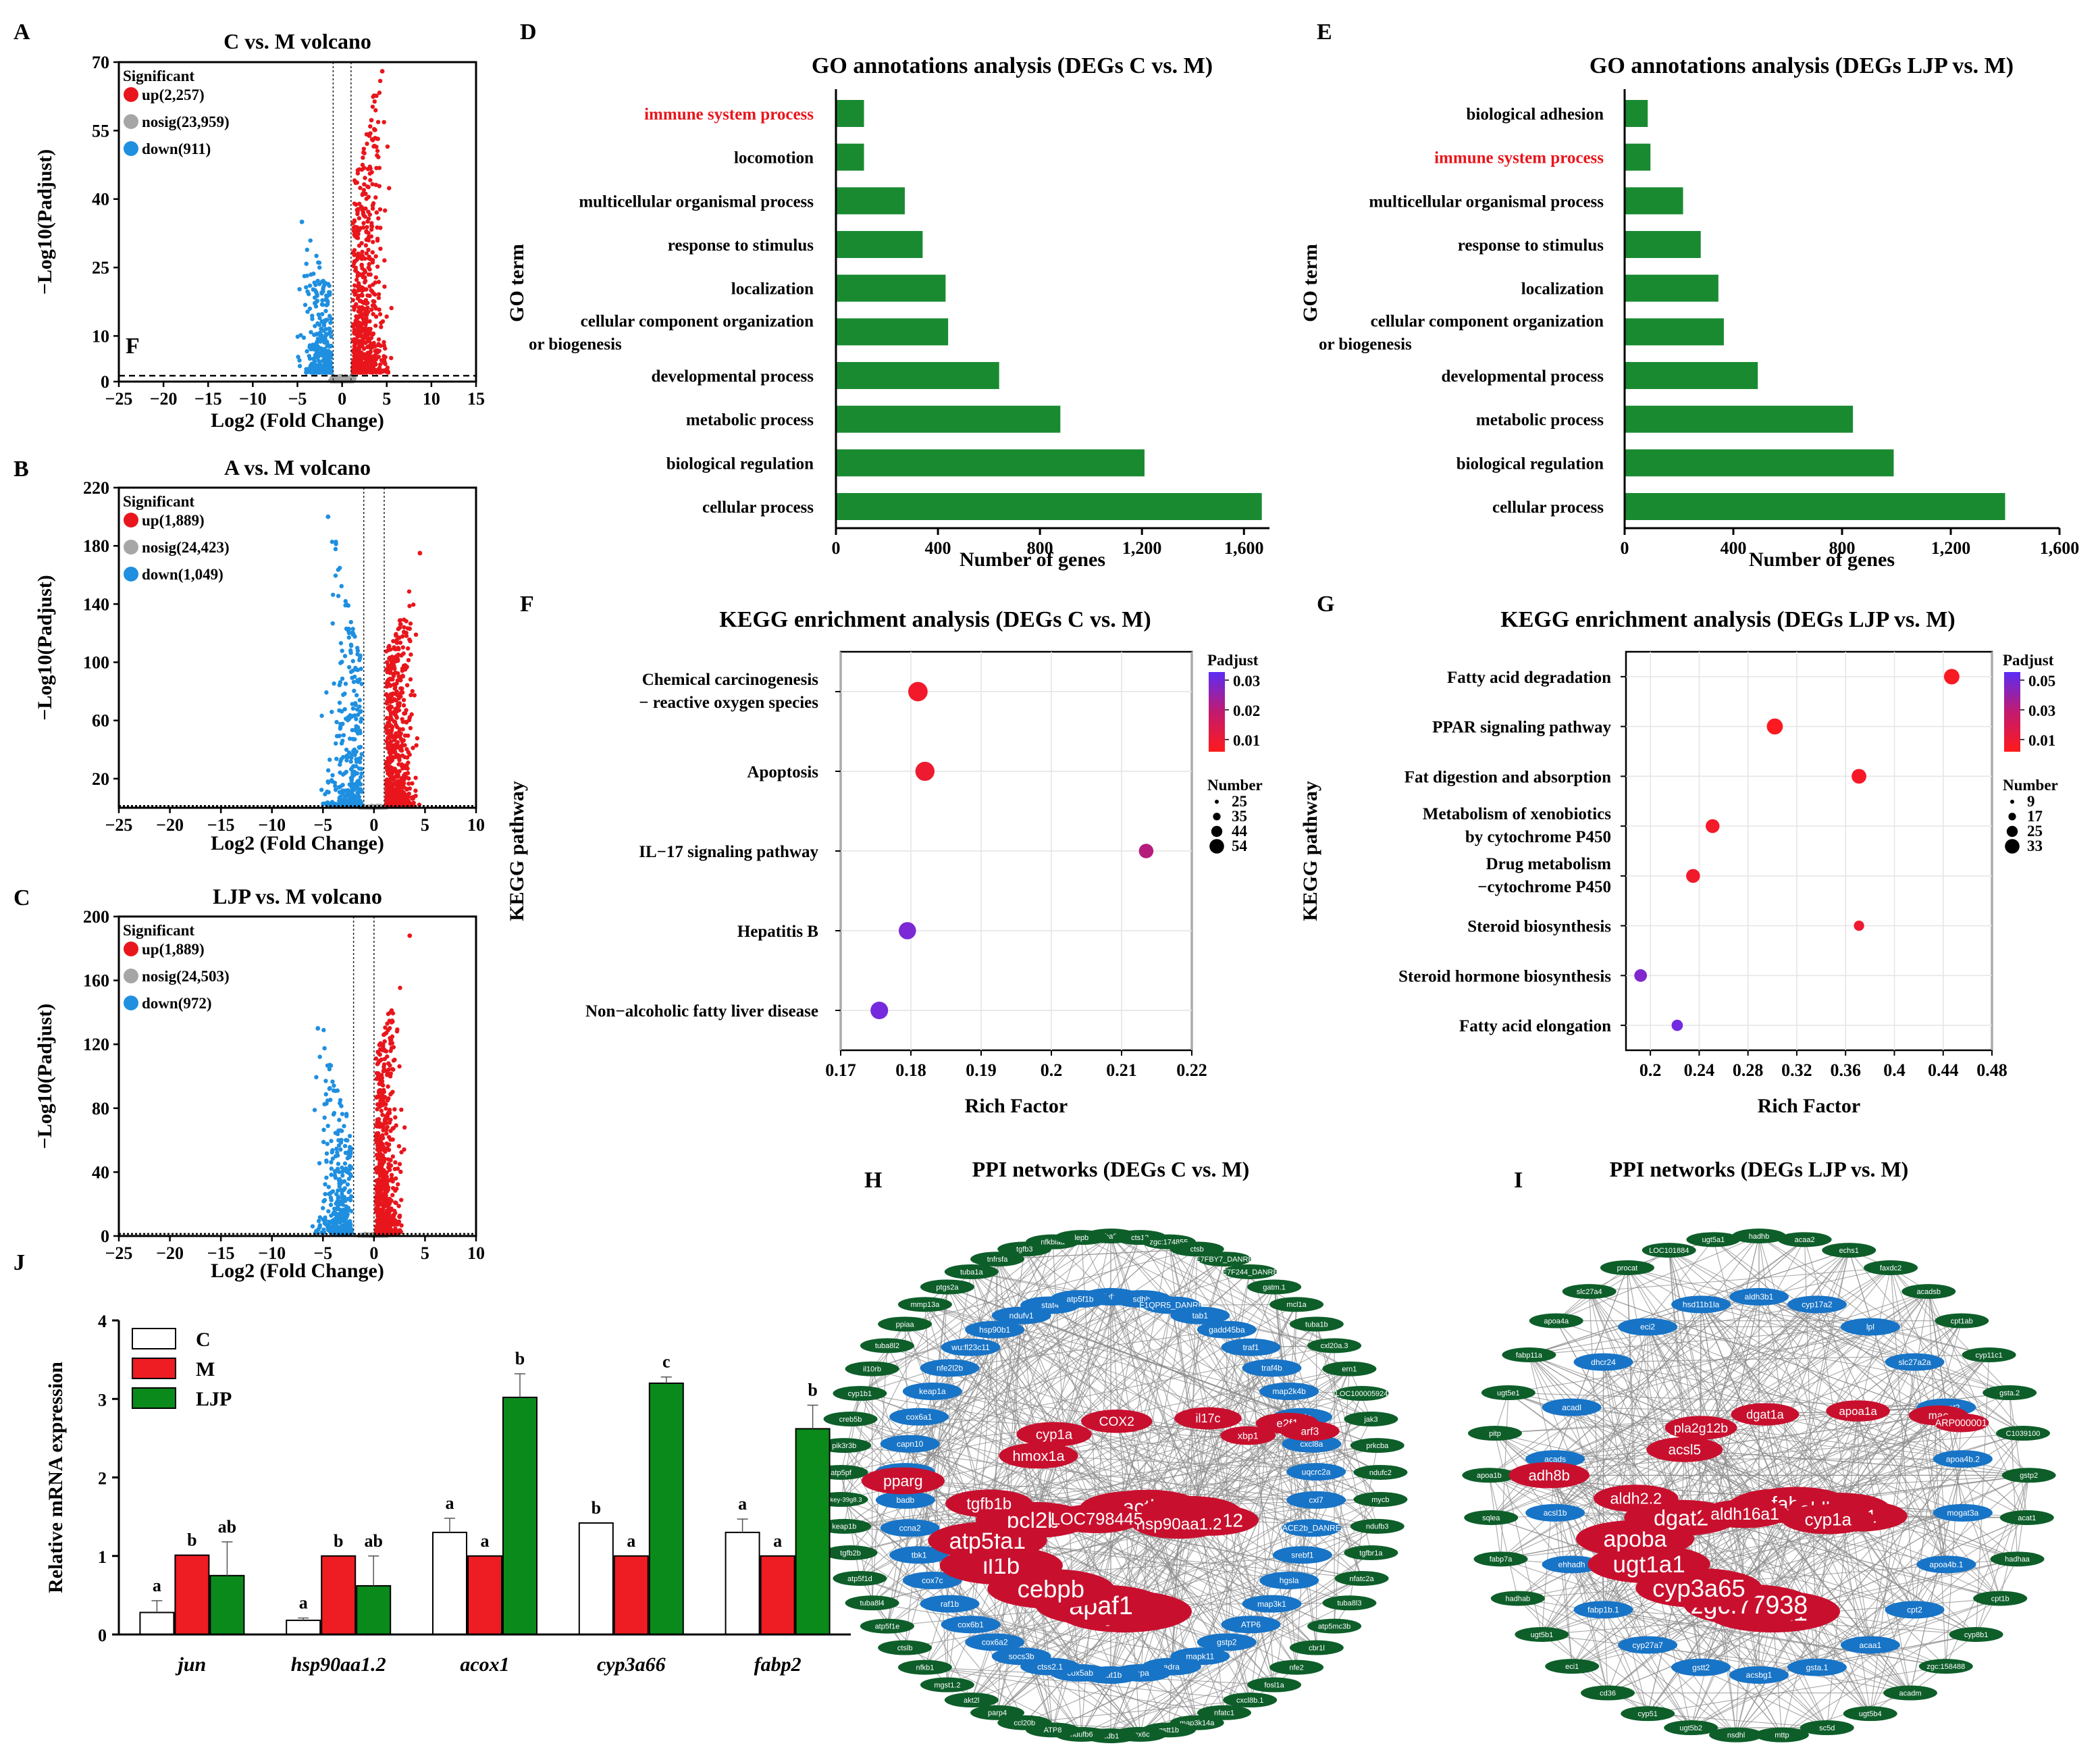 The width and height of the screenshot is (2100, 1752). What do you see at coordinates (387, 399) in the screenshot?
I see `x-tick-label: 5` at bounding box center [387, 399].